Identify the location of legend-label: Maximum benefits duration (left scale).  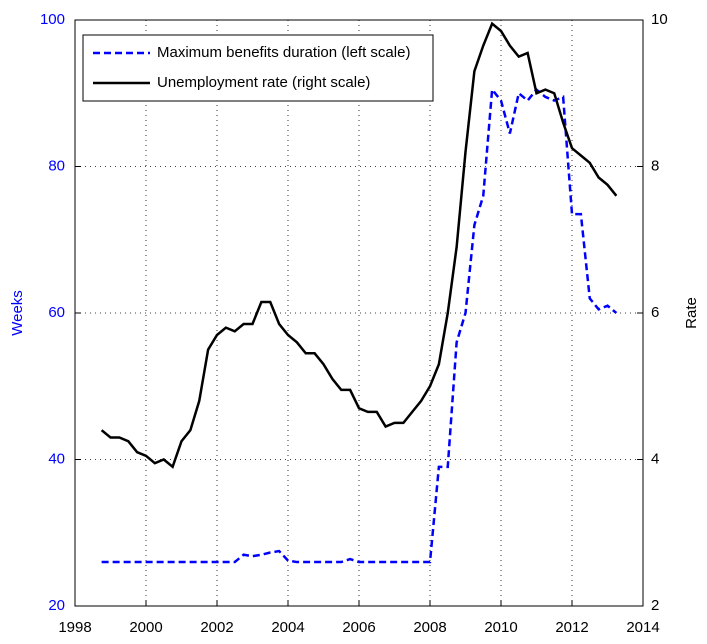
(283, 52).